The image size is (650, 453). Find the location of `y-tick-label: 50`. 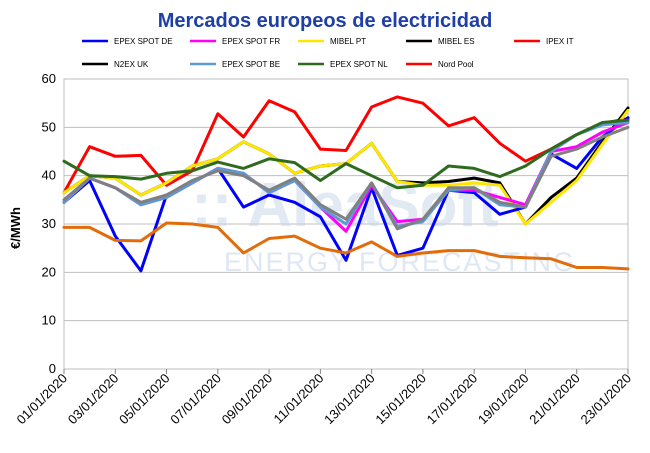

y-tick-label: 50 is located at coordinates (49, 126).